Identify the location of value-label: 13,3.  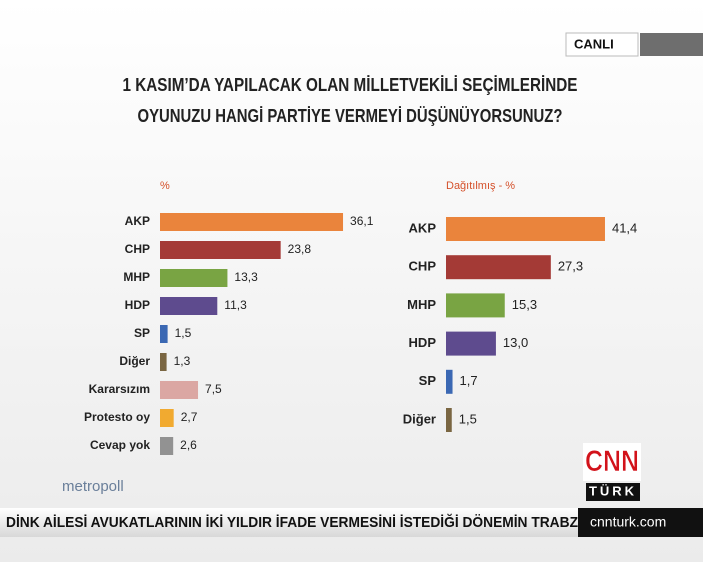
(246, 277).